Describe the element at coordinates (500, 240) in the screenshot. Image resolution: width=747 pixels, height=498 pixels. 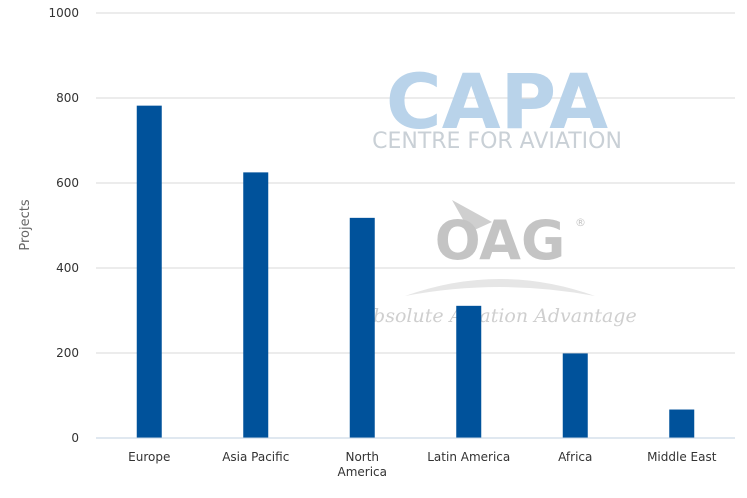
I see `oag-logo: OAG` at that location.